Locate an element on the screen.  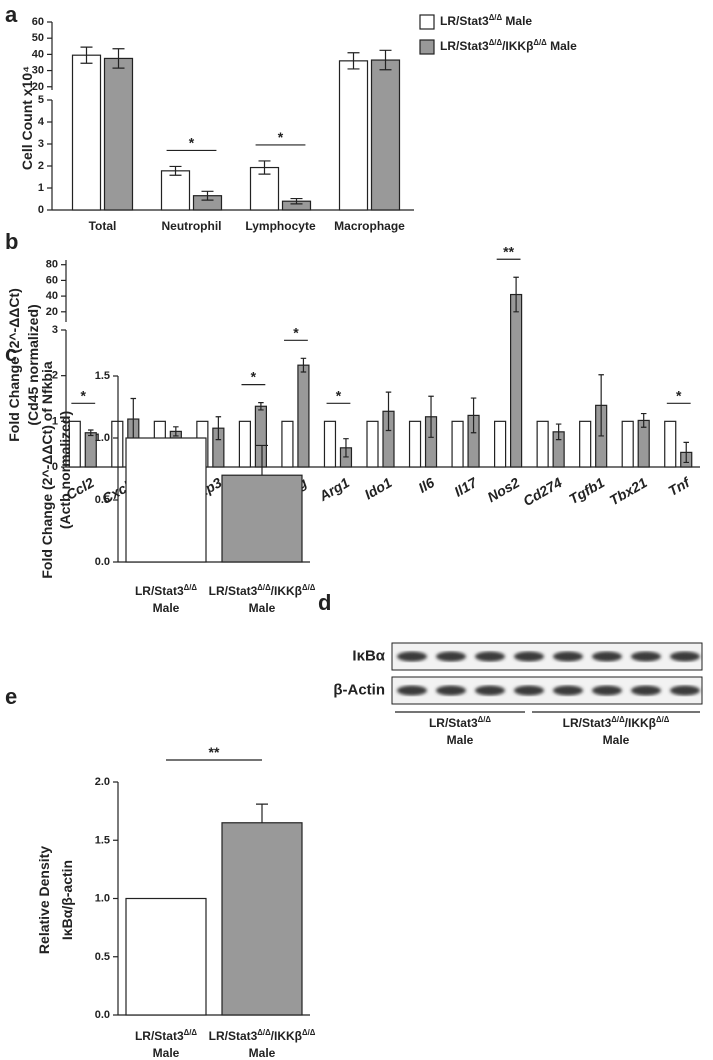
text-run: Fold Change (2^-ΔΔCt) of Nfkbia is located at coordinates (47, 470).